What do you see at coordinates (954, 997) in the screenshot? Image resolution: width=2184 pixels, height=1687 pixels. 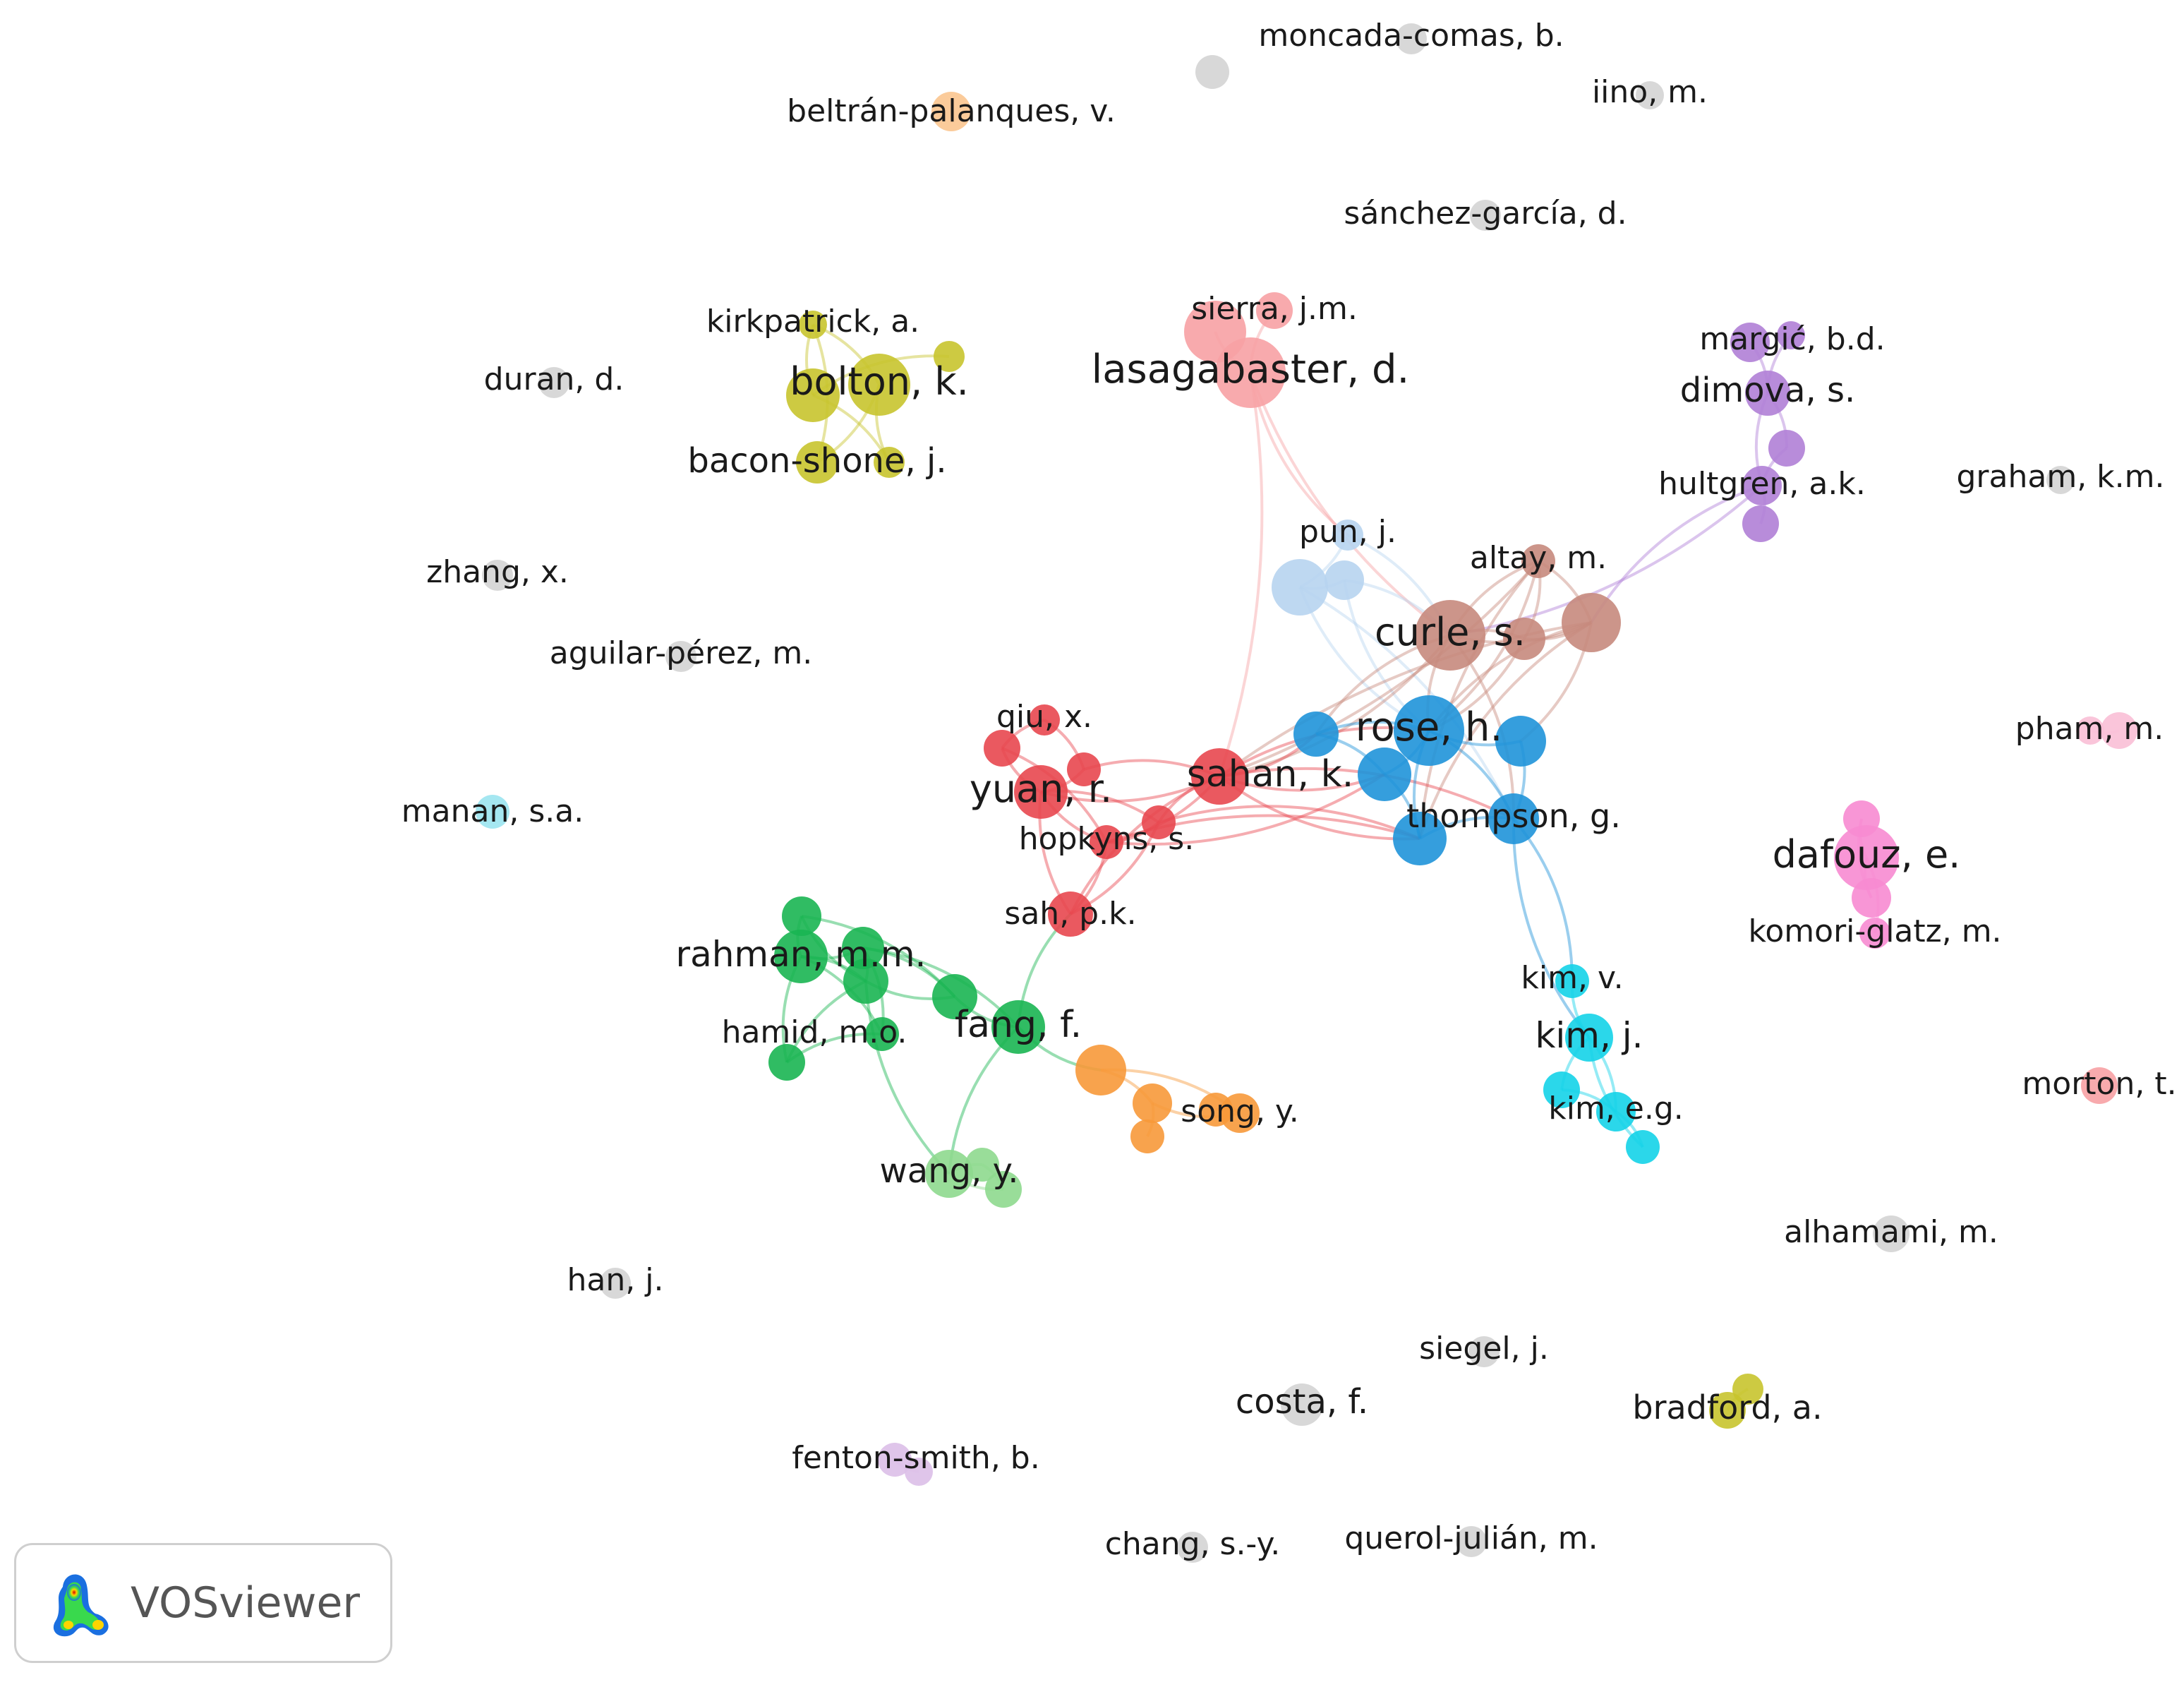 I see `author-node-g4` at bounding box center [954, 997].